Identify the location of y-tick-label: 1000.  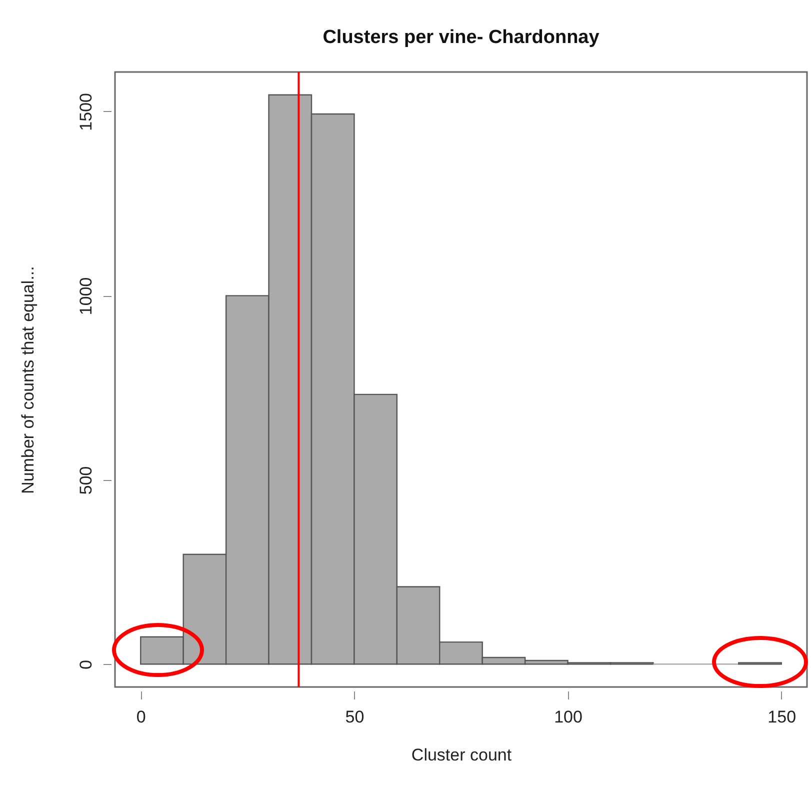
(86, 296).